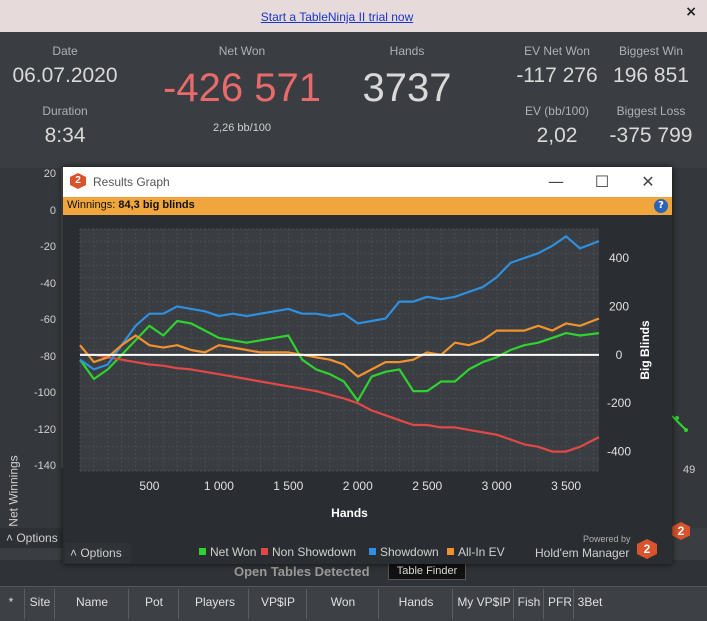  What do you see at coordinates (337, 17) in the screenshot?
I see `tableninja-trial-link: Start a TableNinja II trial now` at bounding box center [337, 17].